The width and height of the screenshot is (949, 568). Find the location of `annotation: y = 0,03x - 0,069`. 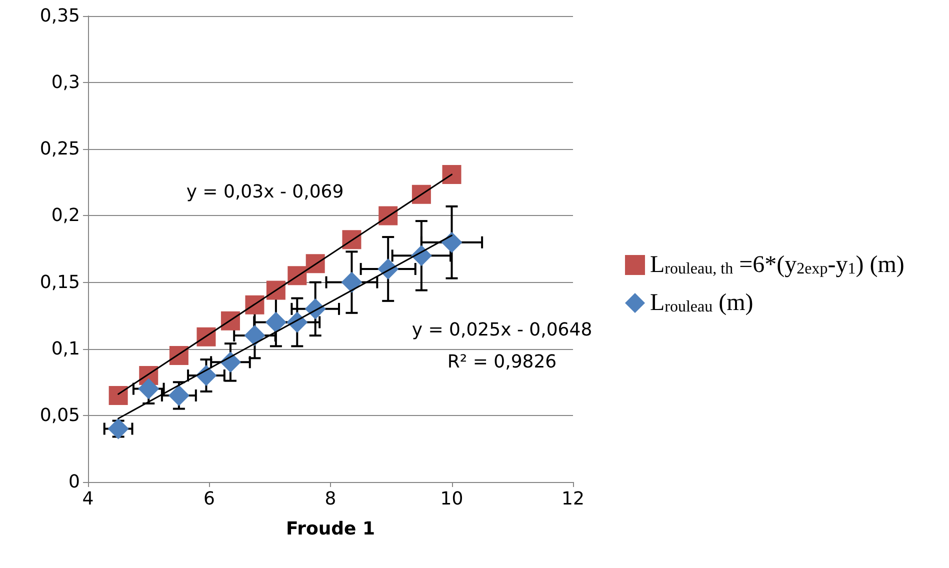

annotation: y = 0,03x - 0,069 is located at coordinates (265, 192).